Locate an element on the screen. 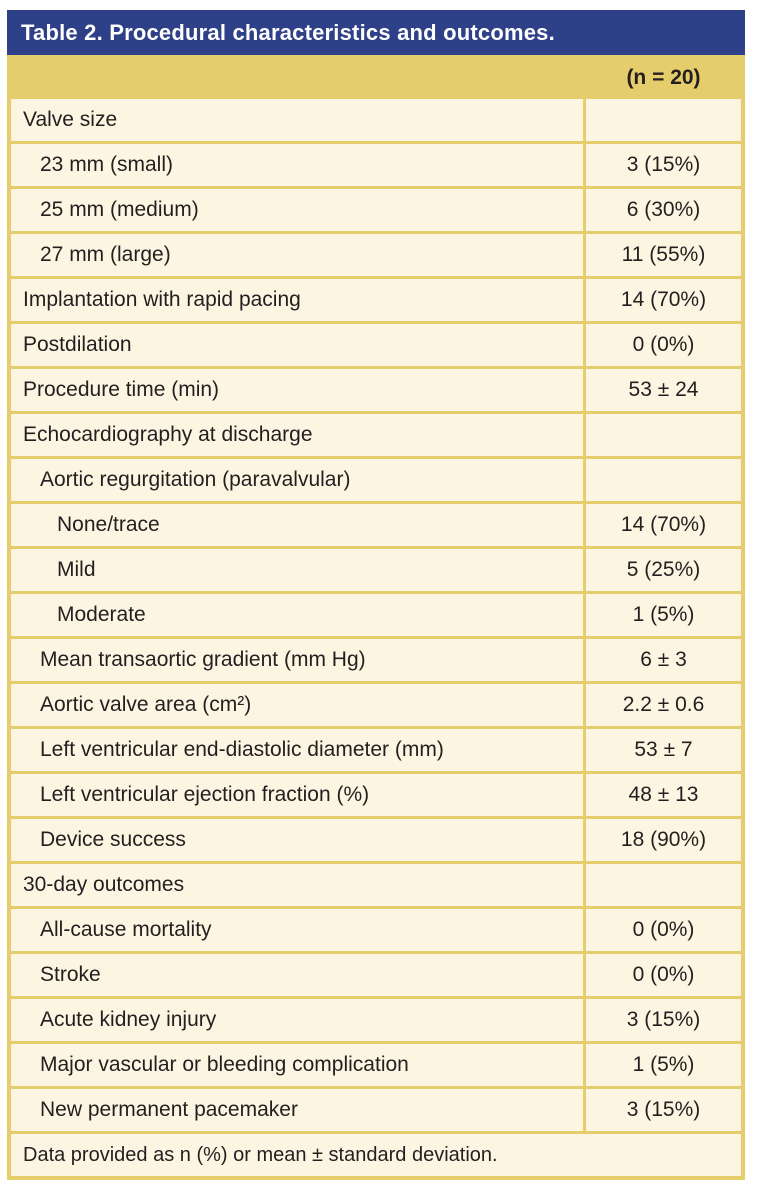 The image size is (778, 1180). row-label: Stroke is located at coordinates (296, 975).